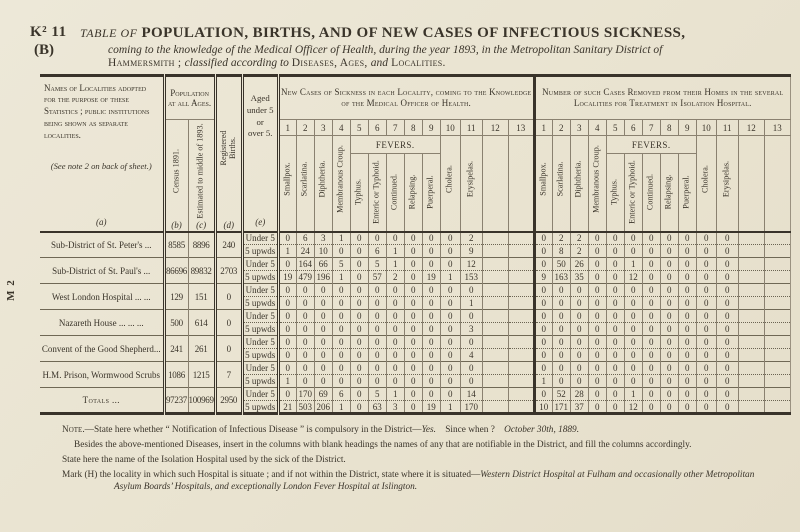 The height and width of the screenshot is (532, 800). Describe the element at coordinates (201, 270) in the screenshot. I see `estimated-value: 89832` at that location.